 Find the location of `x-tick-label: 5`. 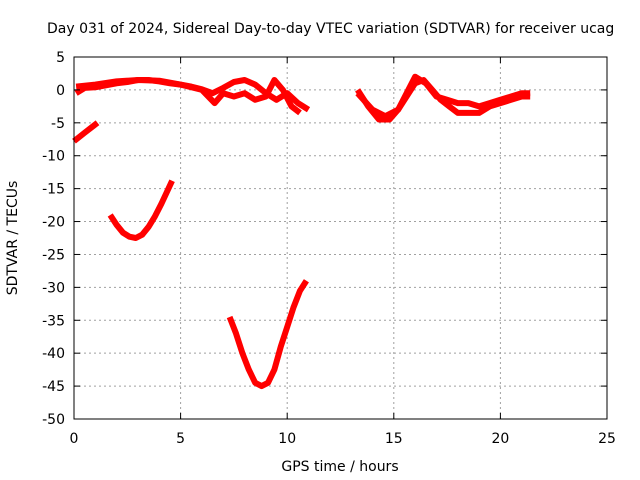

x-tick-label: 5 is located at coordinates (180, 439).